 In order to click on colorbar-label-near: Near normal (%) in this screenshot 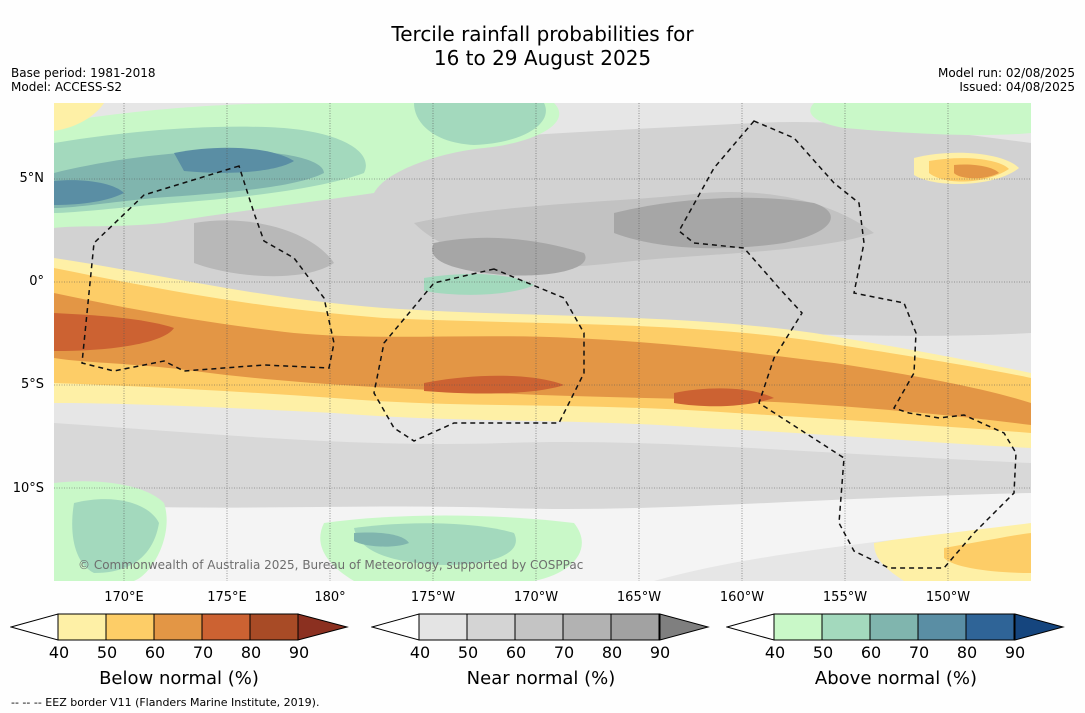, I will do `click(541, 678)`.